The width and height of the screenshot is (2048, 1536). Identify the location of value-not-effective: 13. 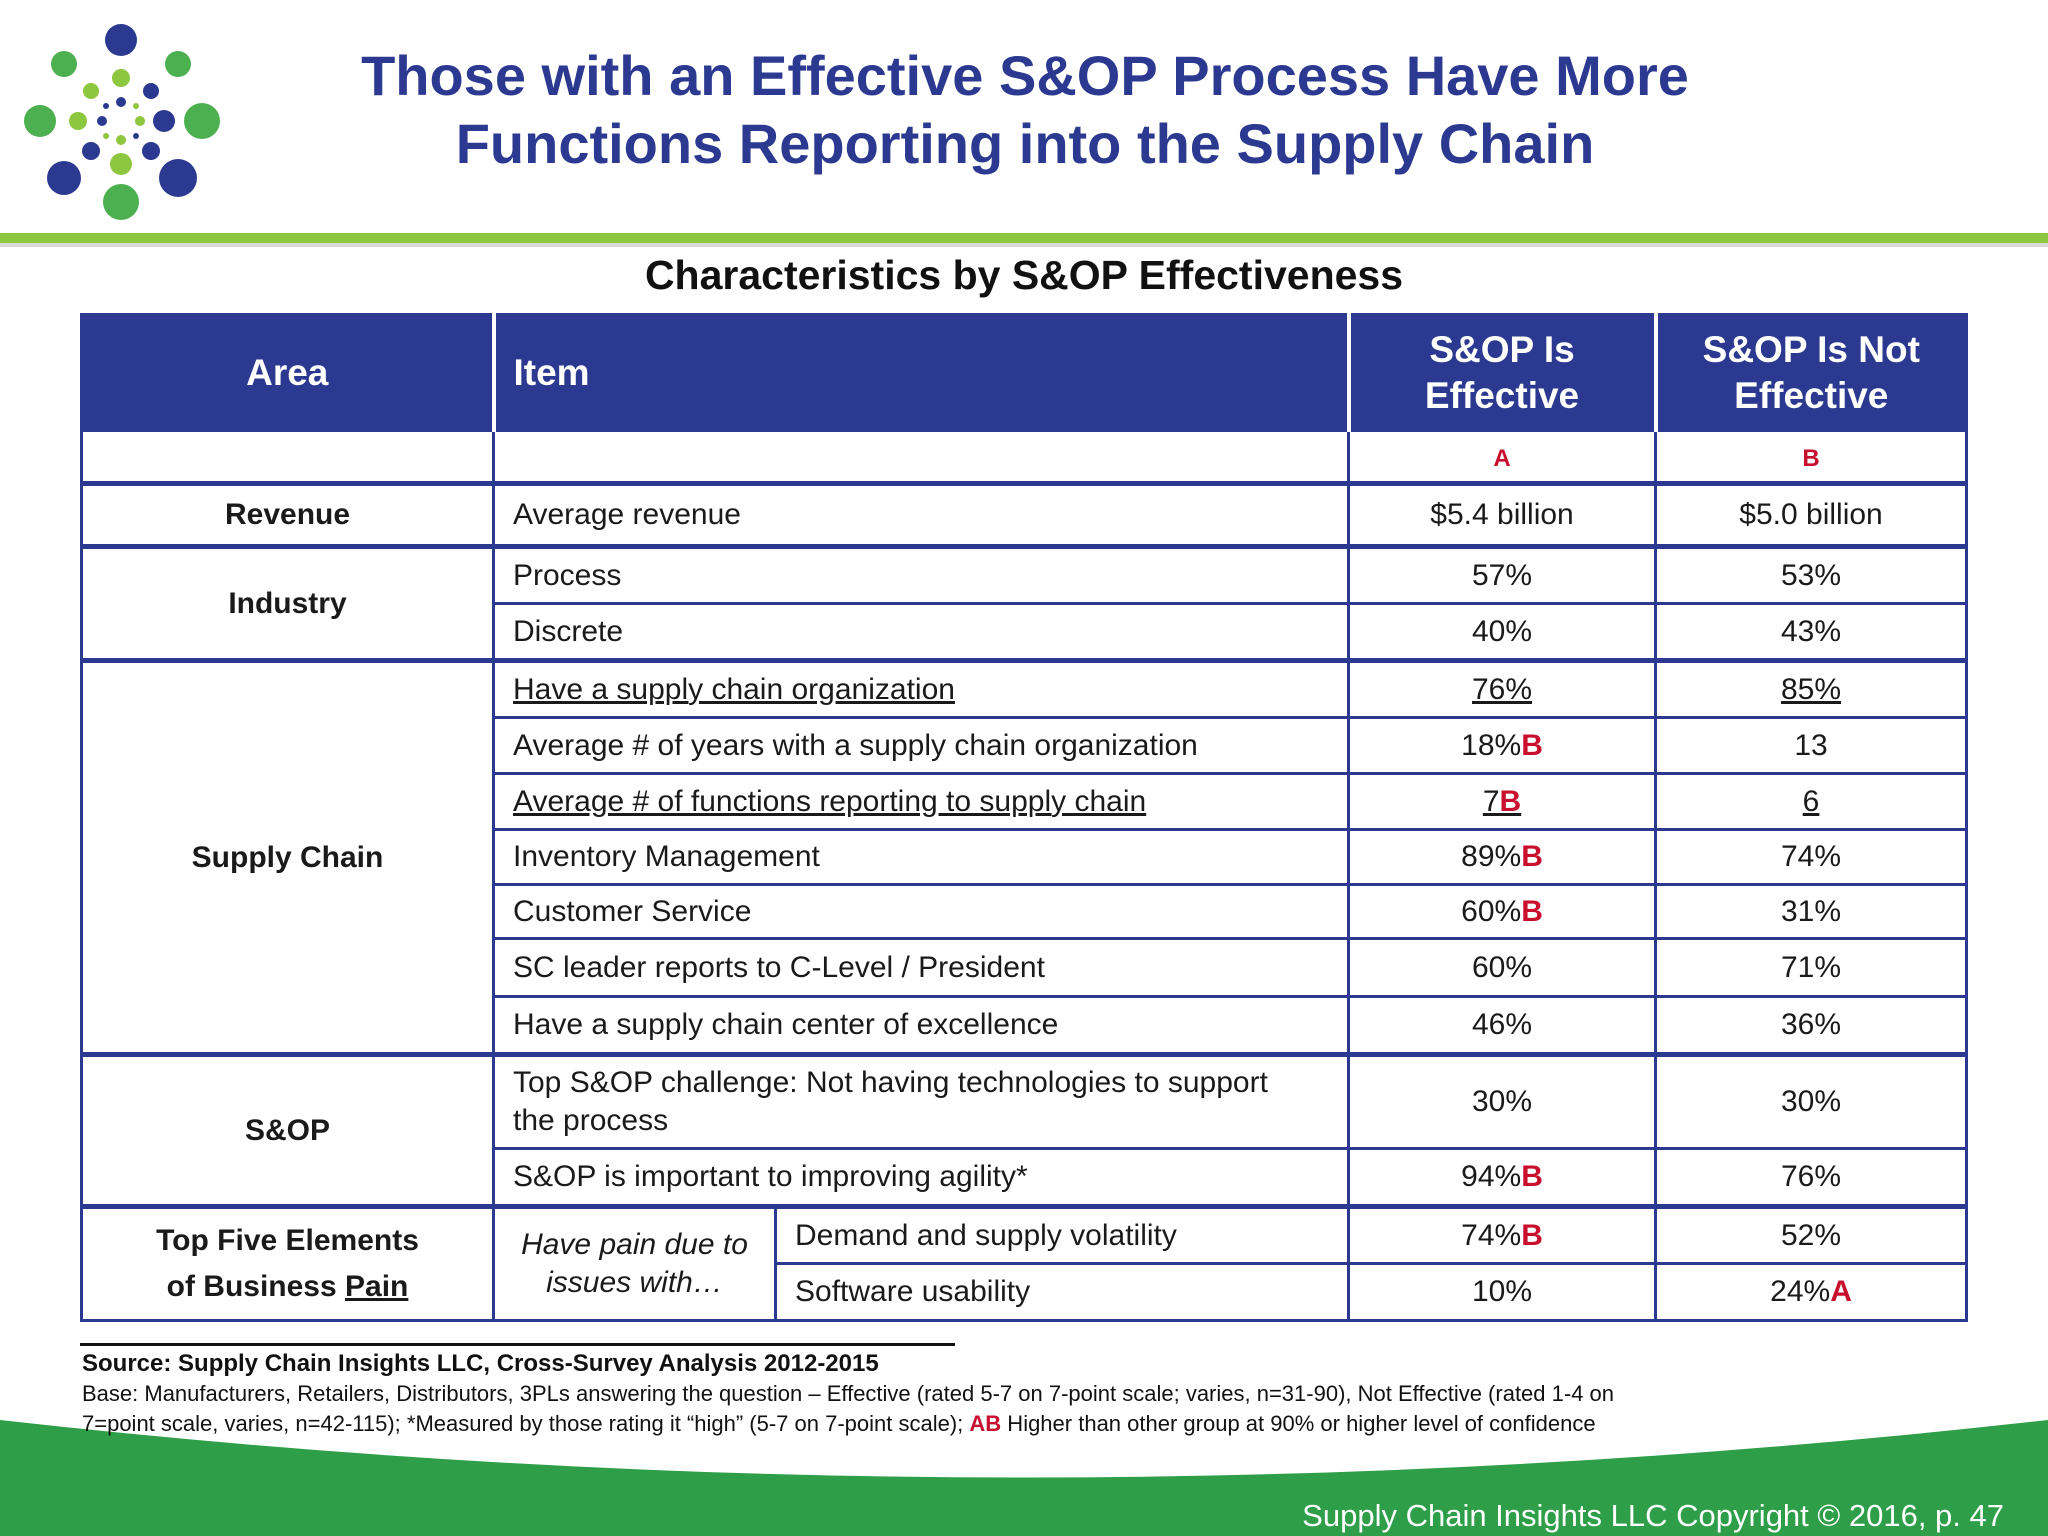
(1811, 745).